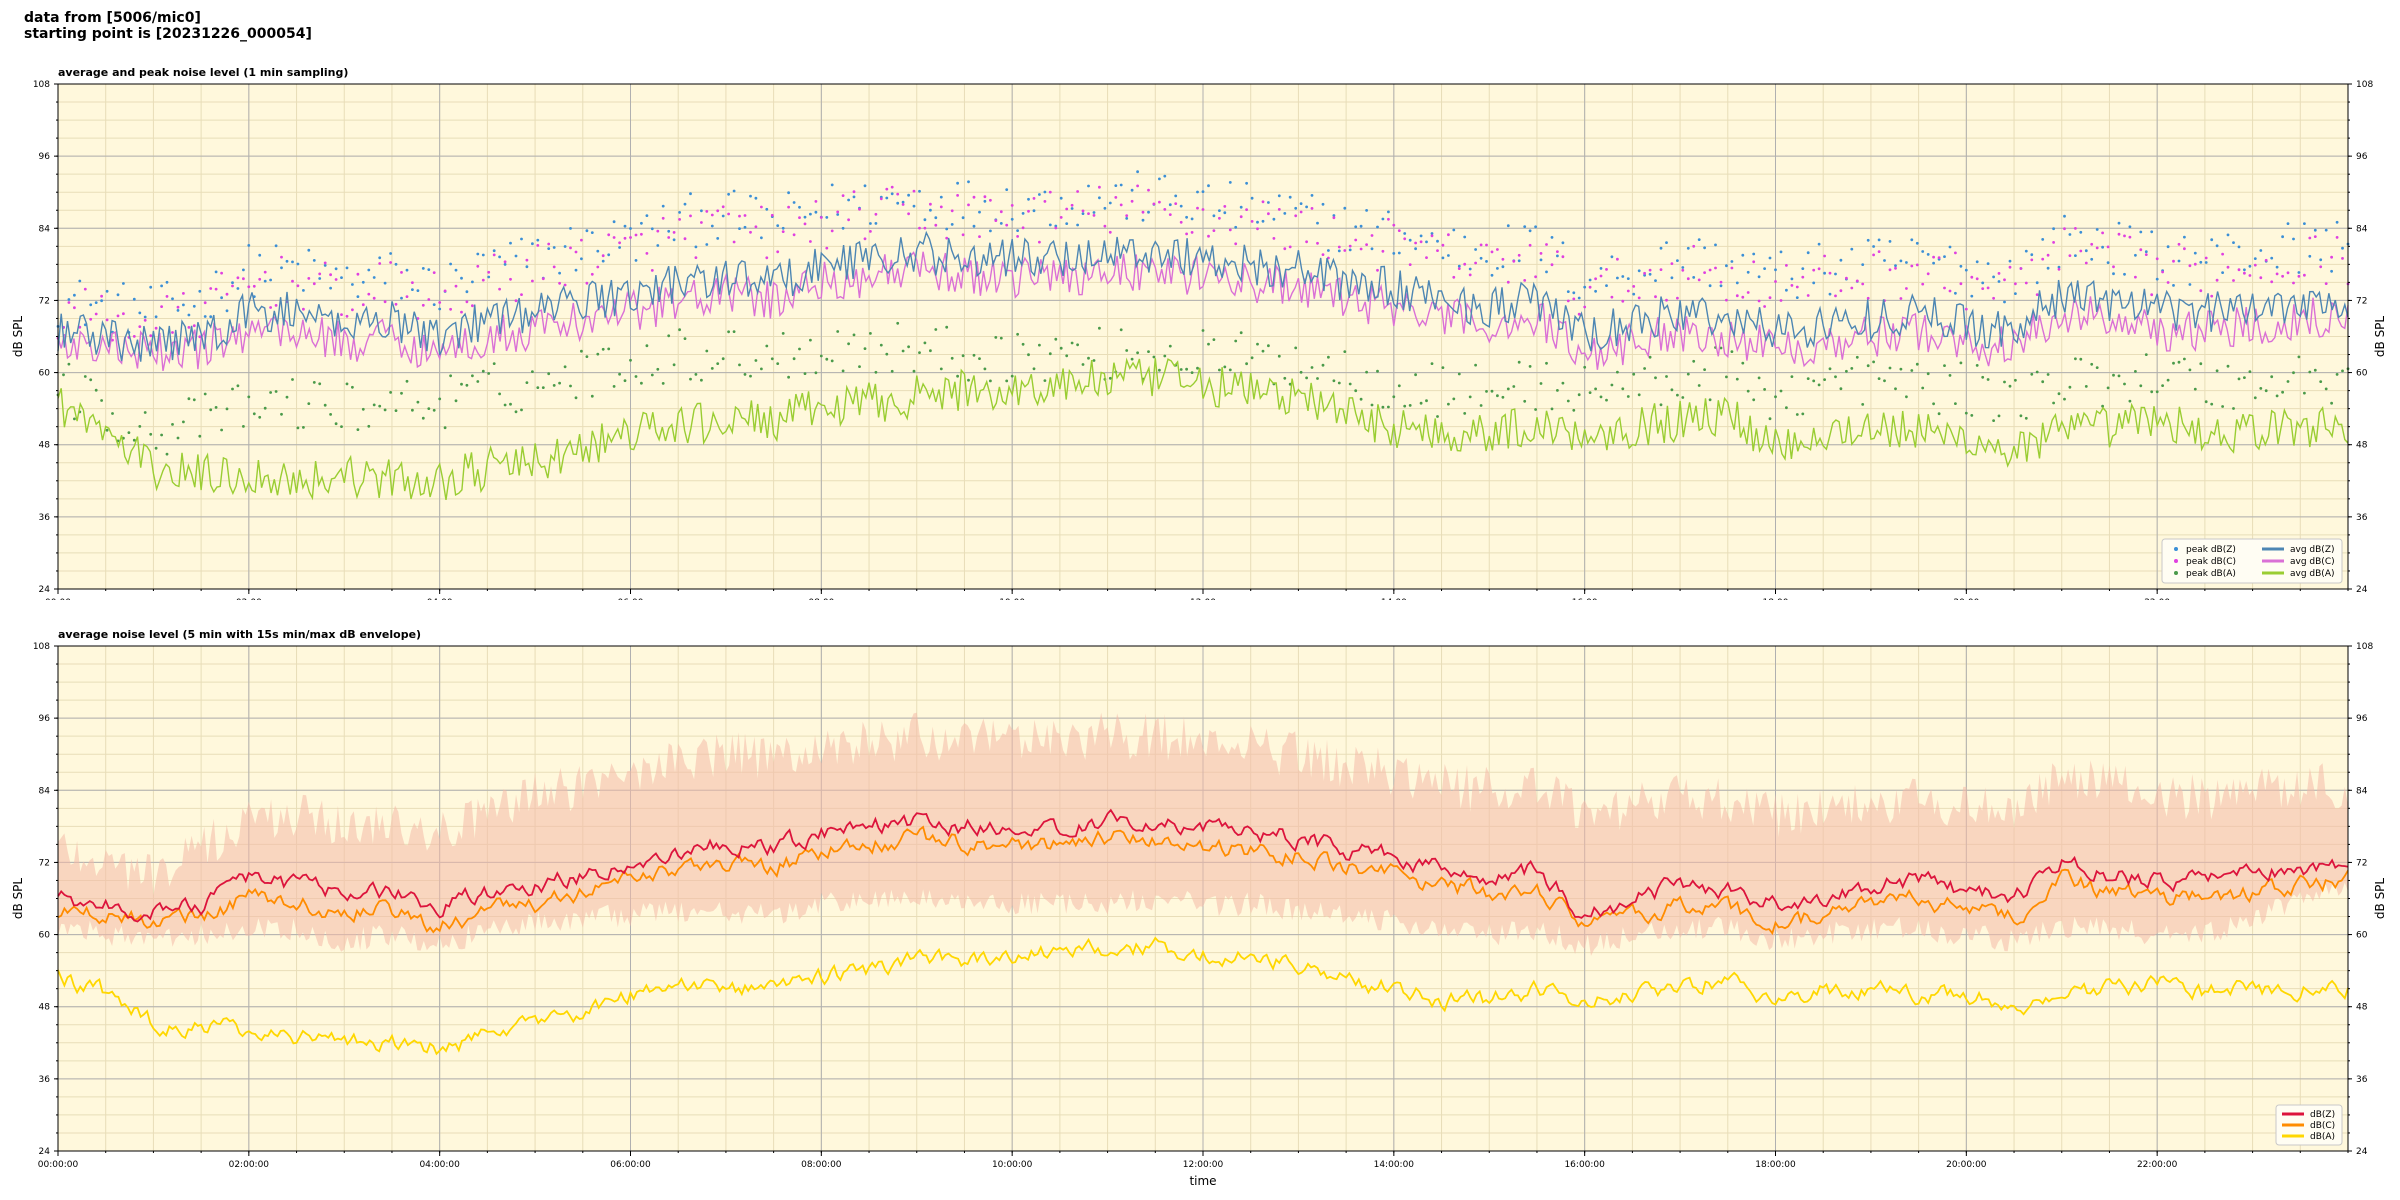 The width and height of the screenshot is (2400, 1200). I want to click on y-tick-label-right: 84, so click(2362, 791).